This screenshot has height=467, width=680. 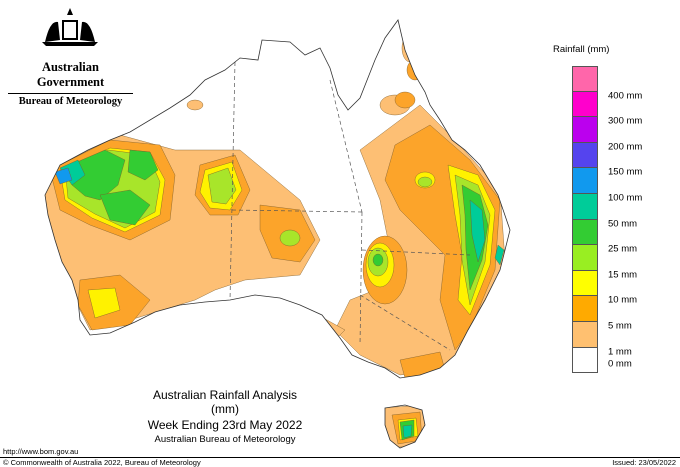 What do you see at coordinates (225, 425) in the screenshot?
I see `title-line-2: Week Ending 23rd May 2022` at bounding box center [225, 425].